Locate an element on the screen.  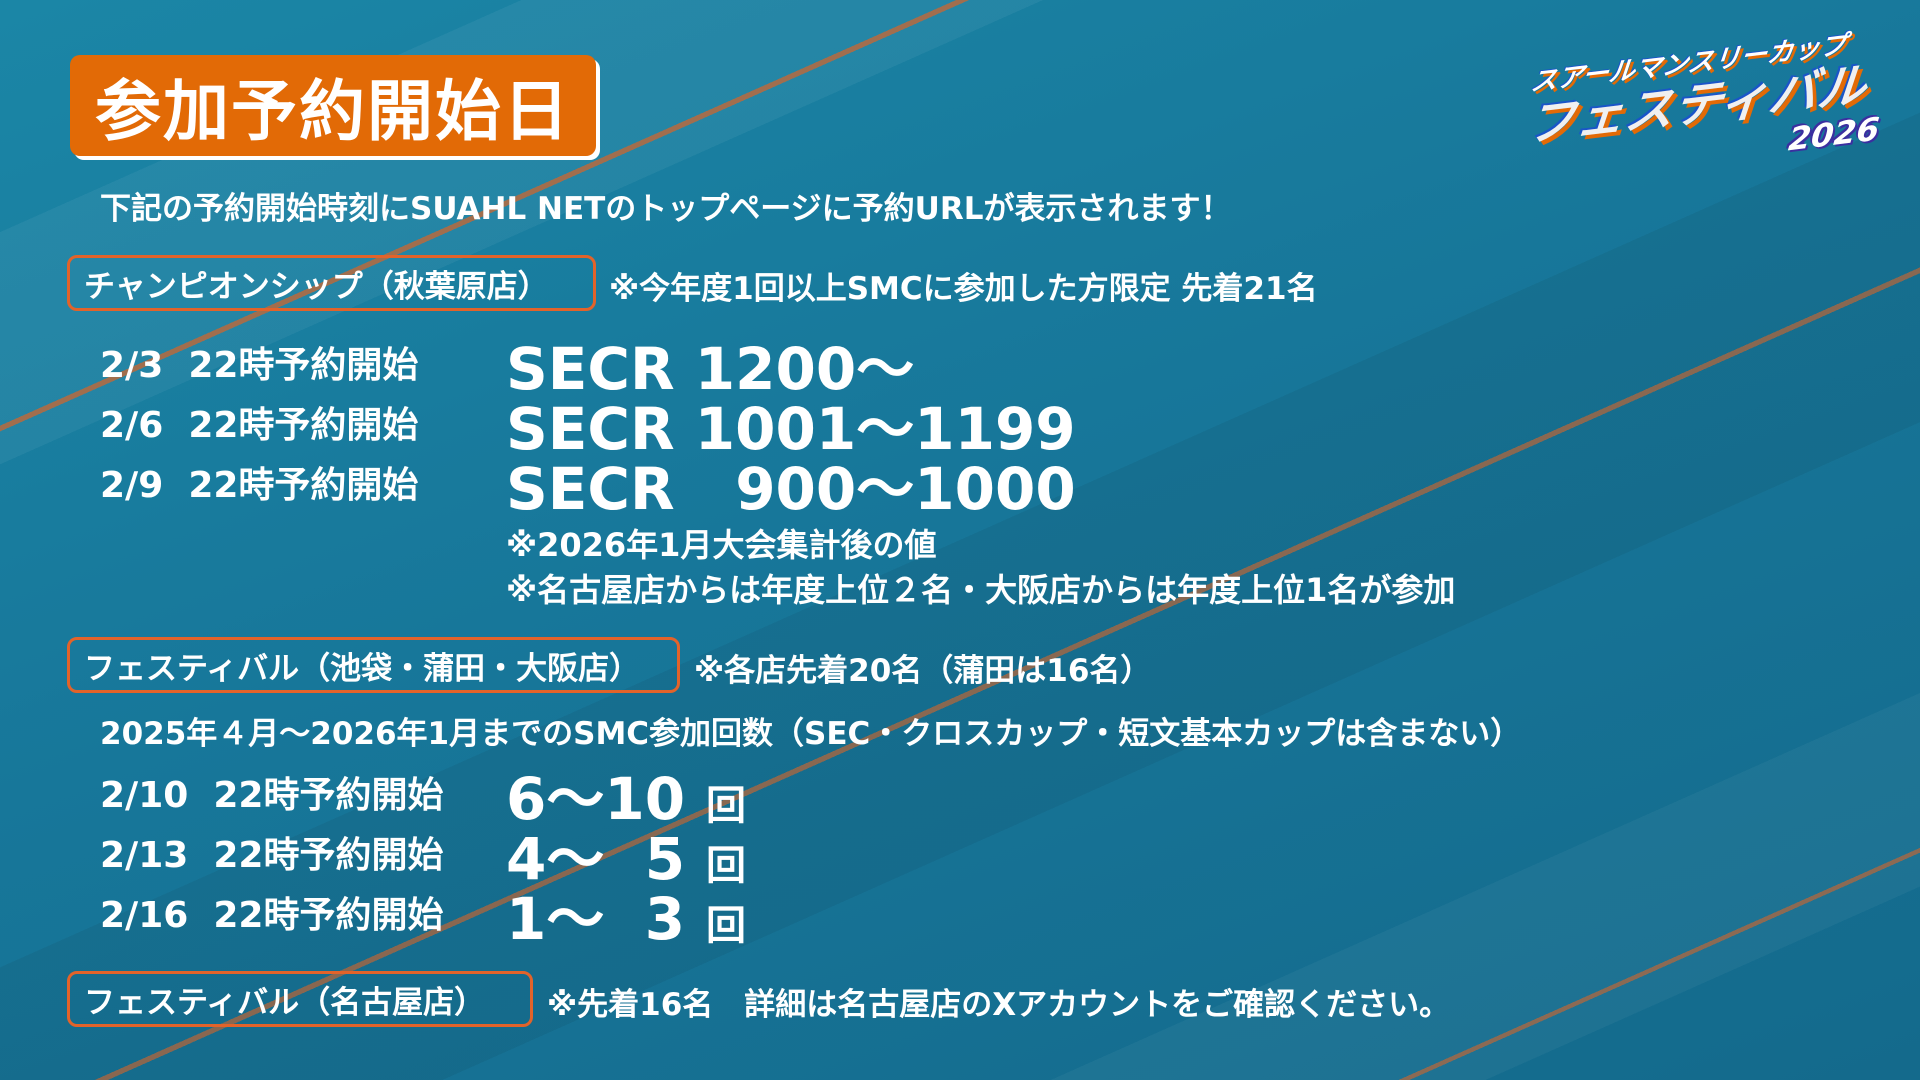
schedule-value: 4～ 5 回 is located at coordinates (626, 854).